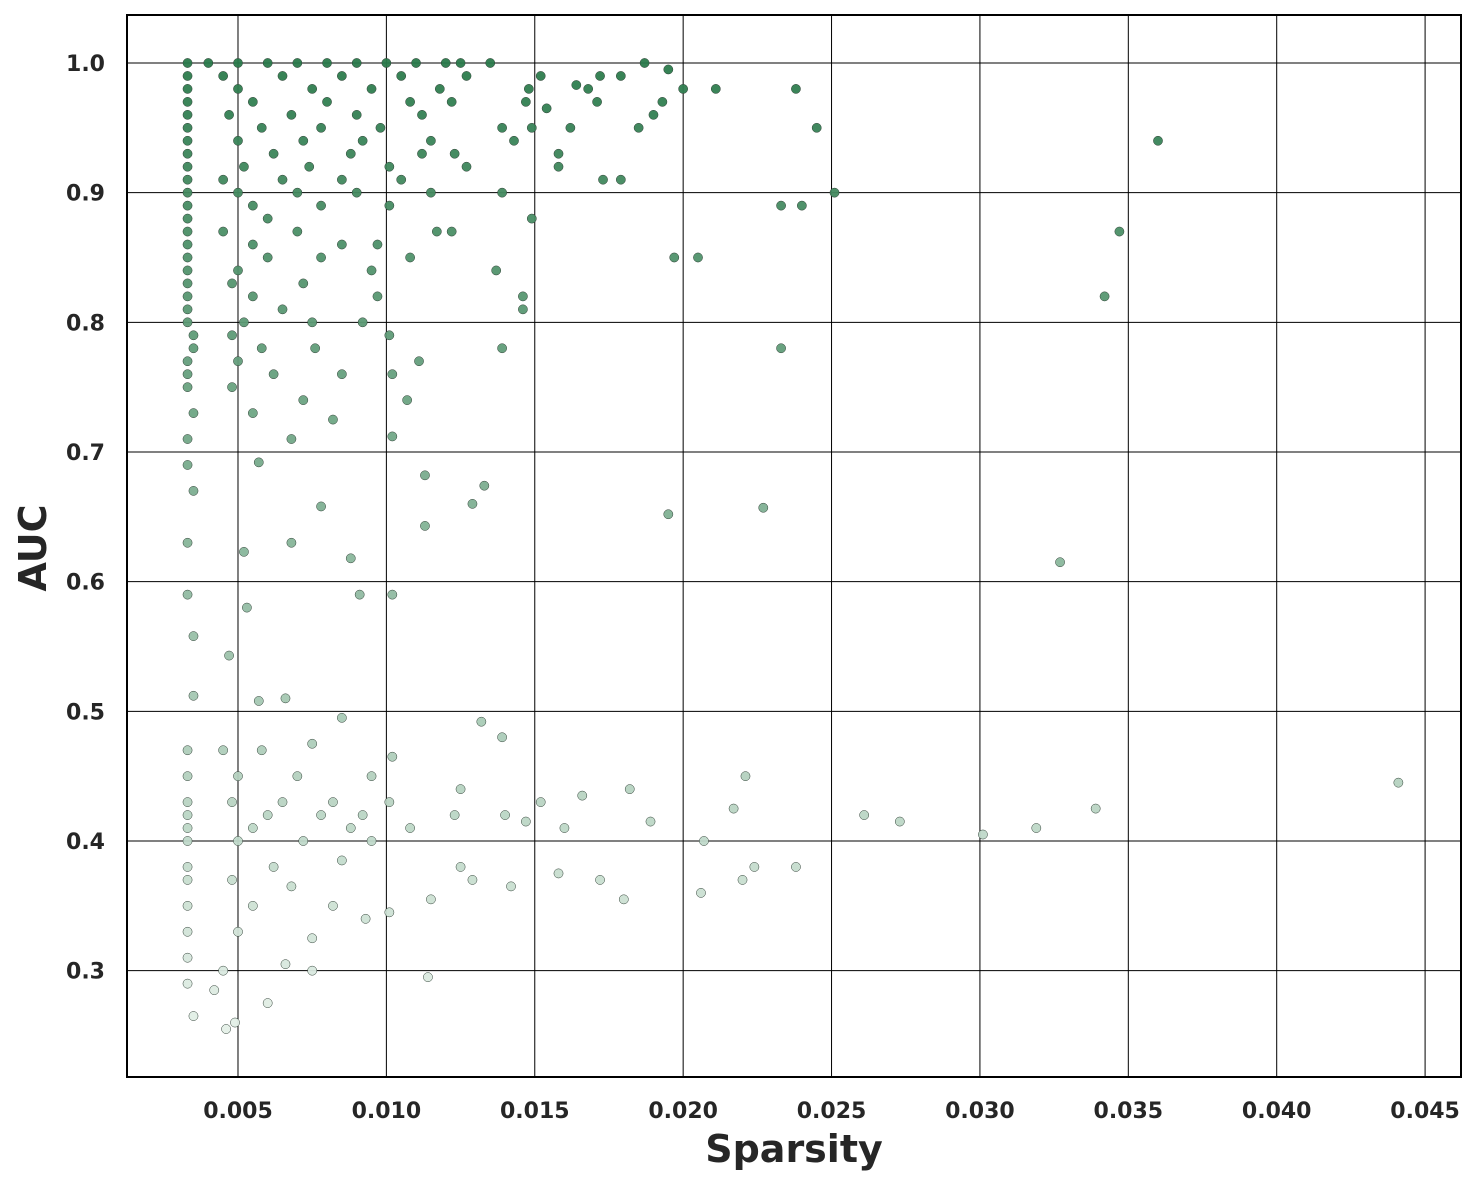 This screenshot has width=1480, height=1189. I want to click on x-tick-label: 0.015, so click(535, 1111).